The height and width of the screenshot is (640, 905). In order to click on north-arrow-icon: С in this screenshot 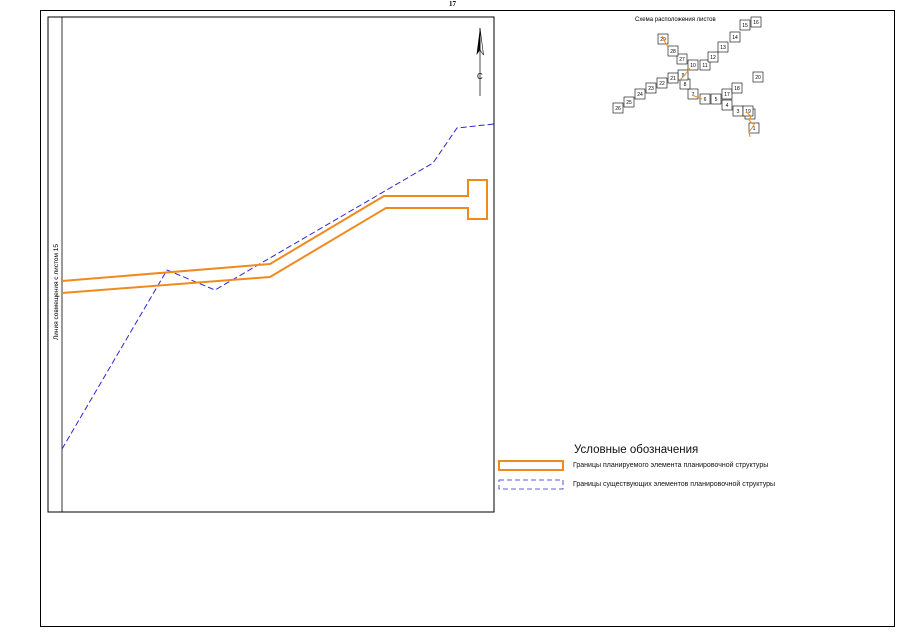, I will do `click(480, 61)`.